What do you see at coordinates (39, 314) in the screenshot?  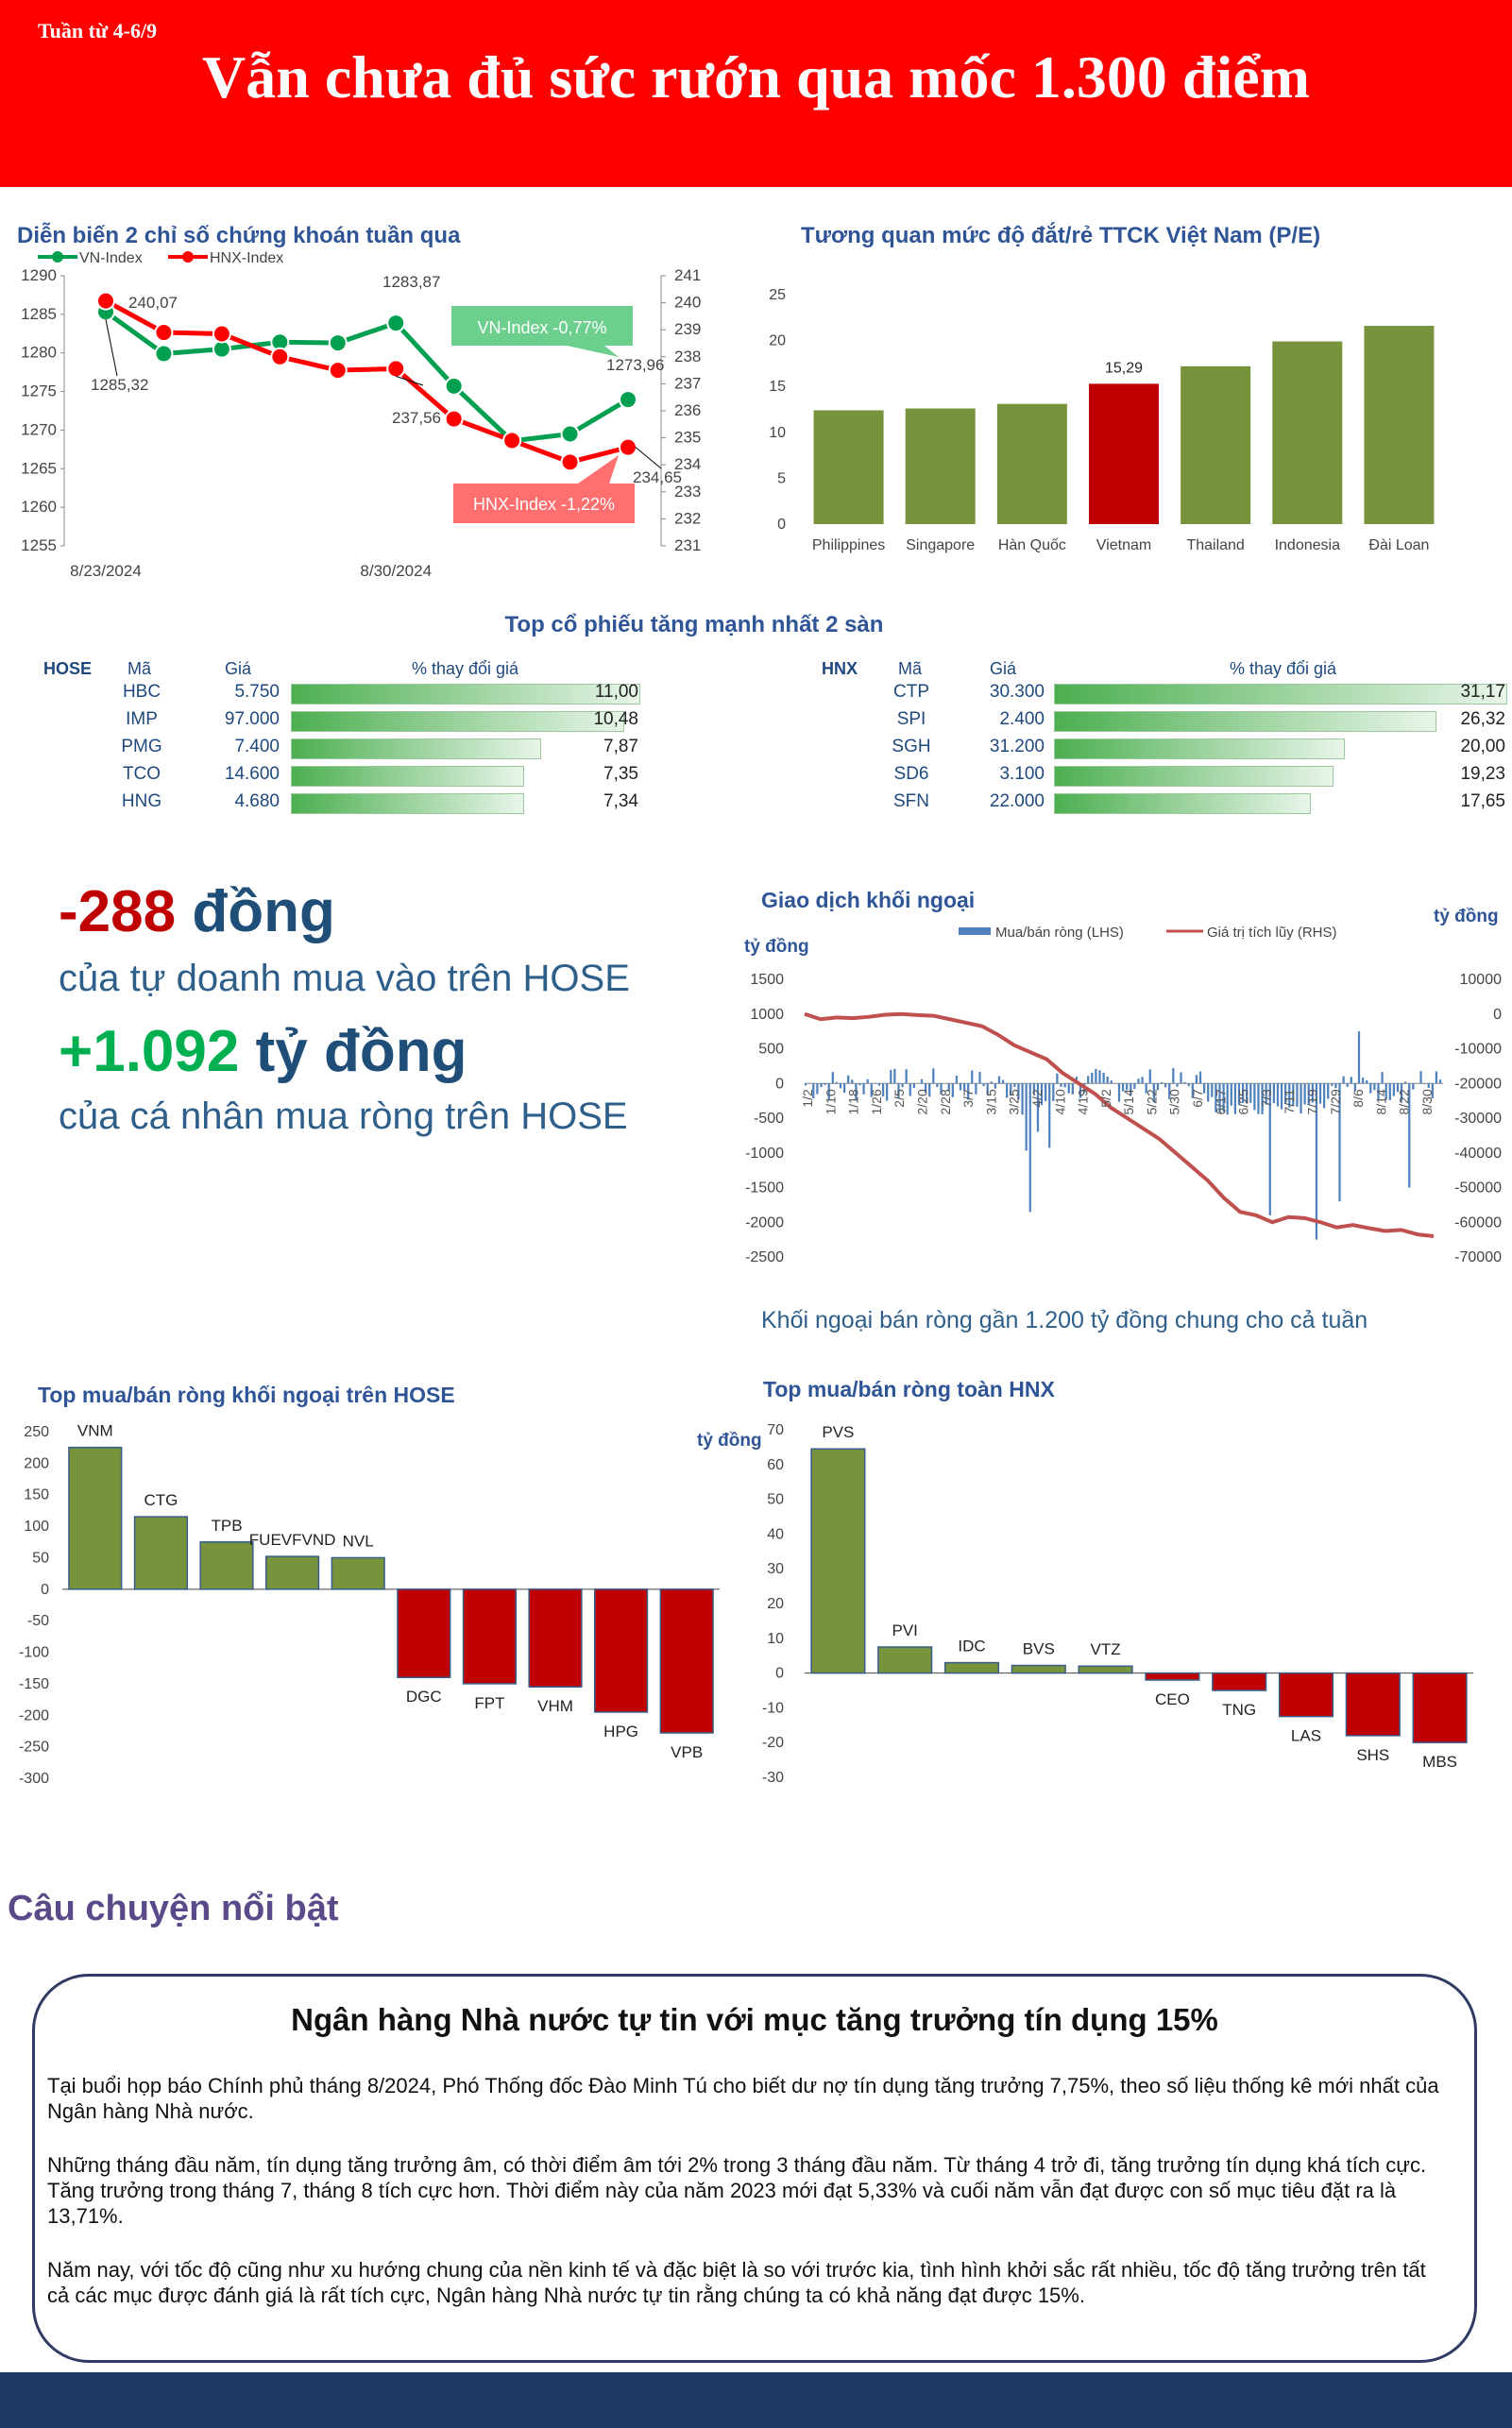 I see `left-tick-label: 1285` at bounding box center [39, 314].